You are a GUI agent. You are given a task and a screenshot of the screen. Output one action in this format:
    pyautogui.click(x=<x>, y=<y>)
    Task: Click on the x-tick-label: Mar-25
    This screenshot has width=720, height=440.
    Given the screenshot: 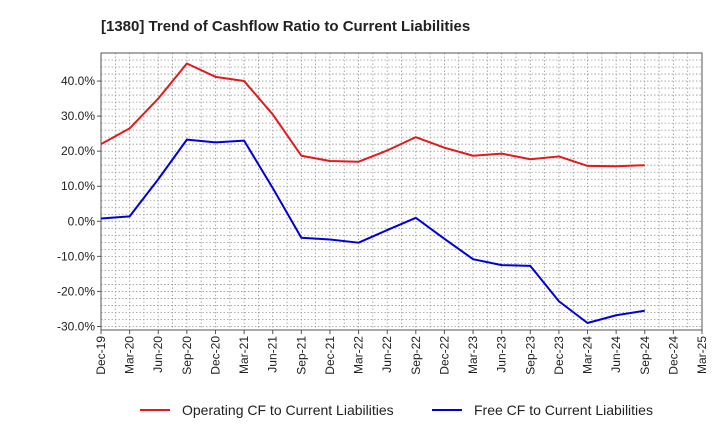 What is the action you would take?
    pyautogui.click(x=702, y=355)
    